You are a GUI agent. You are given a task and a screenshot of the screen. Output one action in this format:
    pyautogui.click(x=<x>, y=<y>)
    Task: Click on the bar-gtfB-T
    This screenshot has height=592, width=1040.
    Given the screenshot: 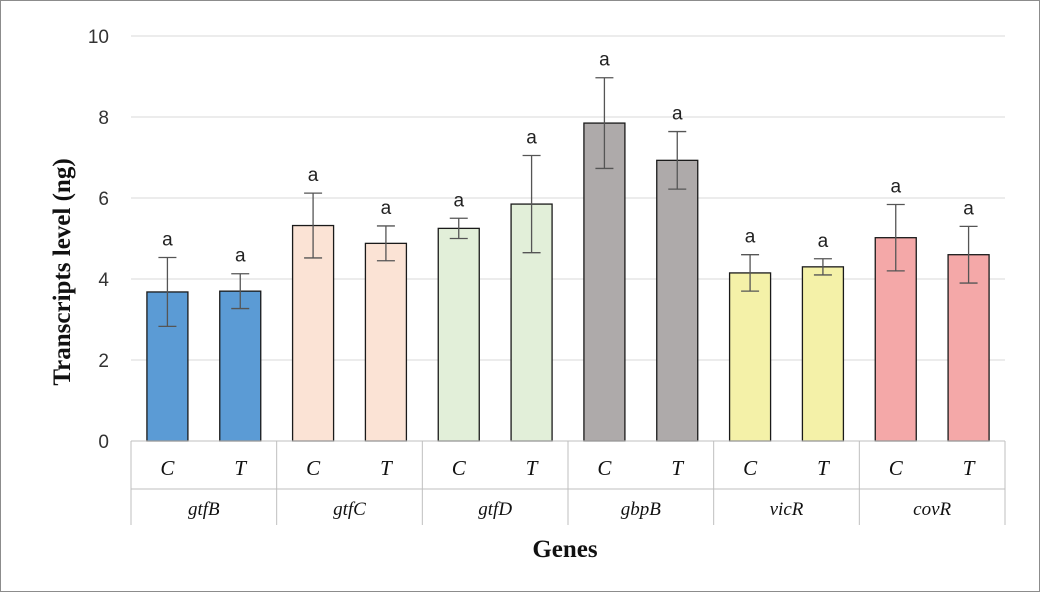 What is the action you would take?
    pyautogui.click(x=240, y=366)
    